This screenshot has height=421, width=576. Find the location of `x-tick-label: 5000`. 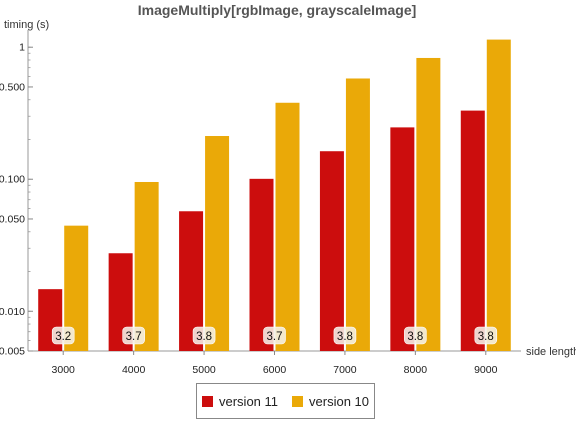

x-tick-label: 5000 is located at coordinates (204, 370).